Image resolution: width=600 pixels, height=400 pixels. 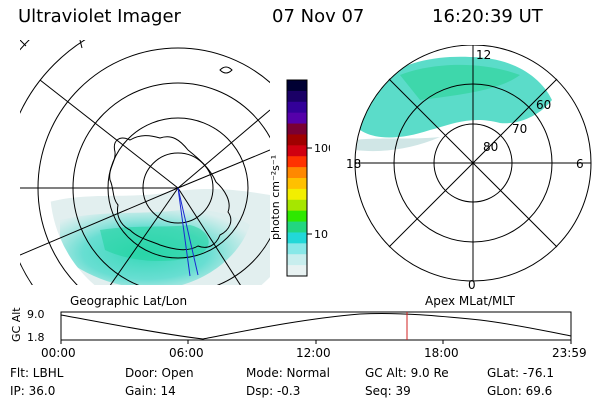 What do you see at coordinates (580, 164) in the screenshot?
I see `mlt-label-6: 6` at bounding box center [580, 164].